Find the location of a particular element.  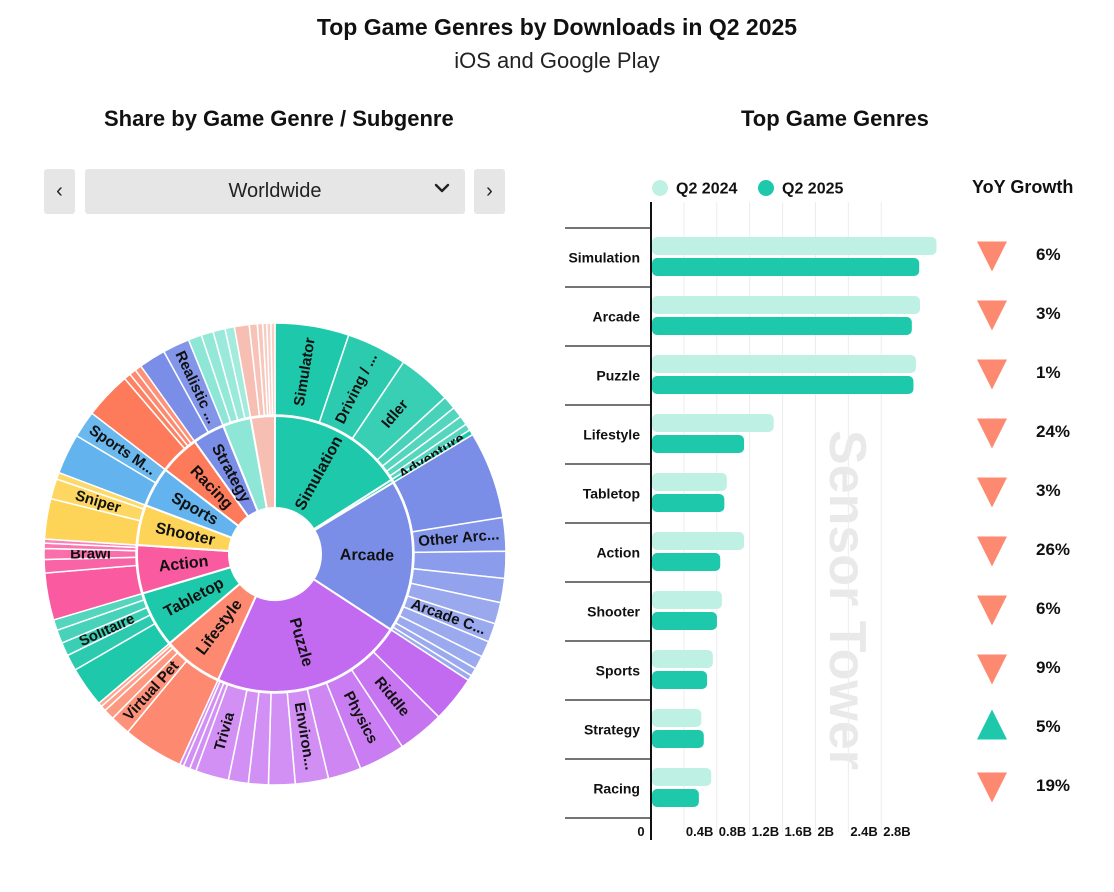

category-label: Lifestyle is located at coordinates (611, 435).